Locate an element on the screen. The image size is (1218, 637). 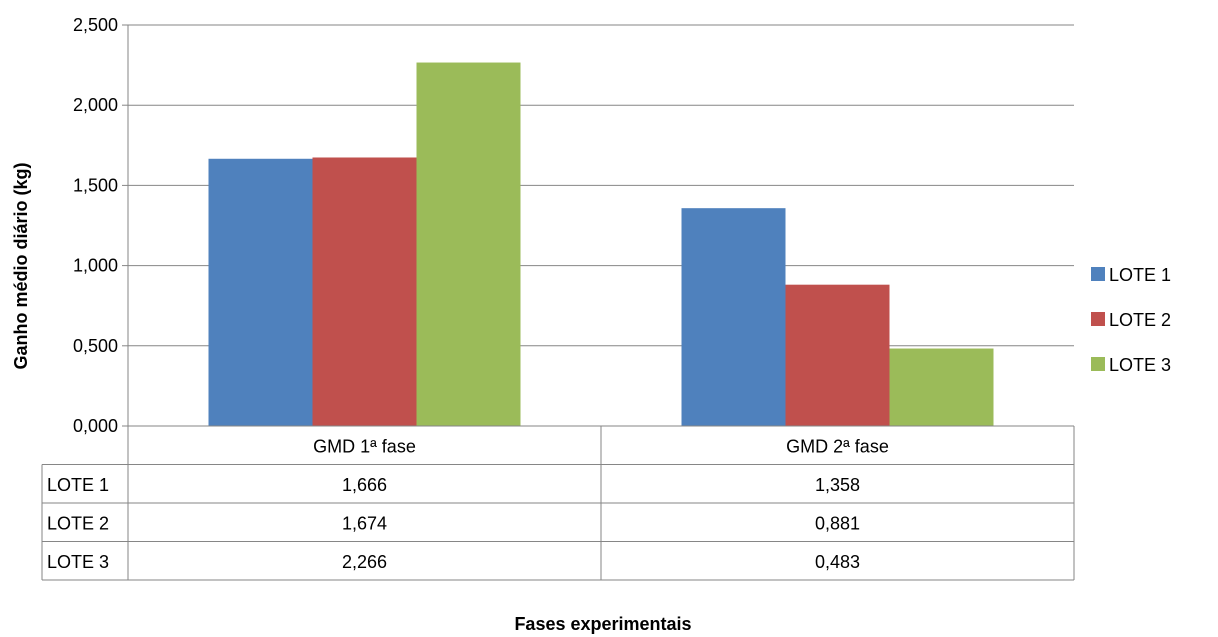
y-axis-label: Ganho médio diário (kg) is located at coordinates (21, 265).